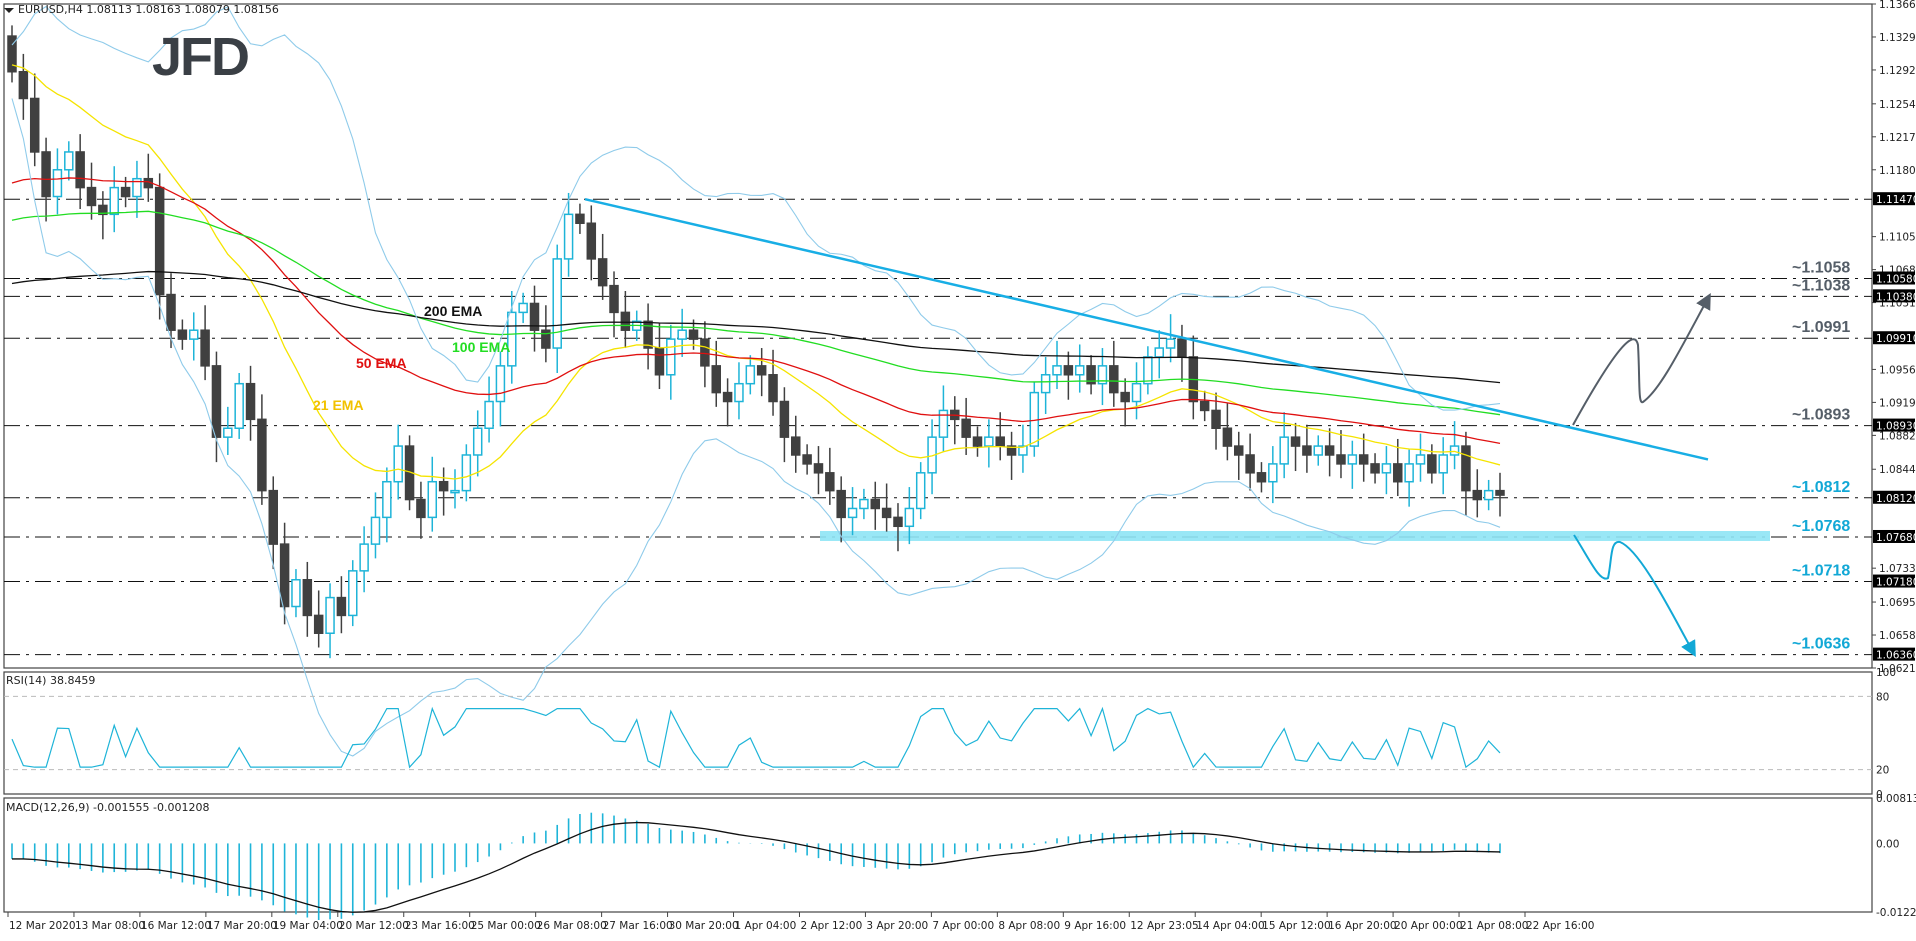 Image resolution: width=1916 pixels, height=941 pixels. I want to click on rsi-line, so click(756, 737).